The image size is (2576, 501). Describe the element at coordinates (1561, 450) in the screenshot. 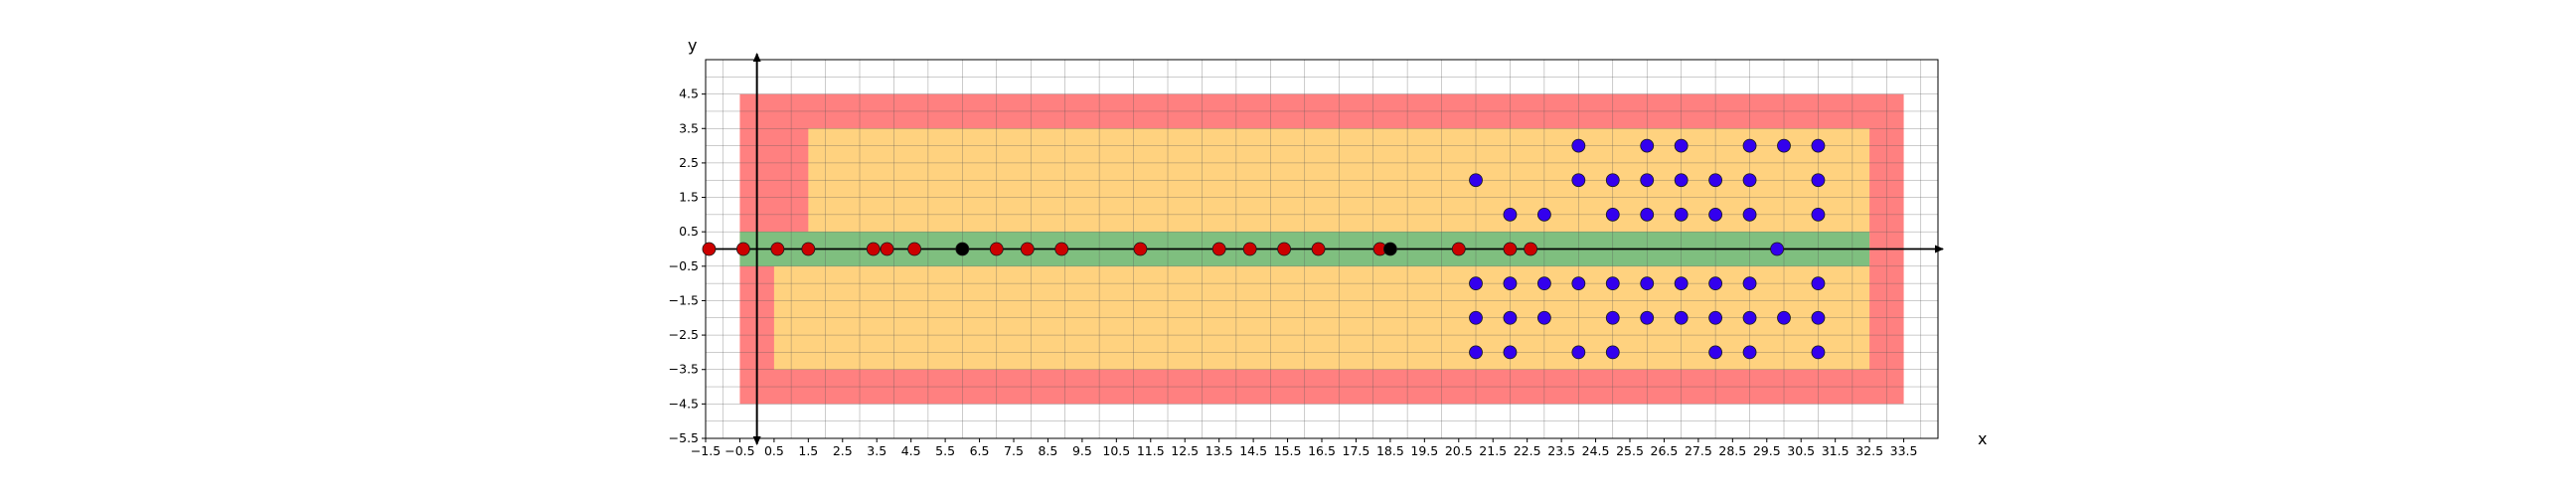

I see `x-tick-label: 23.5` at that location.